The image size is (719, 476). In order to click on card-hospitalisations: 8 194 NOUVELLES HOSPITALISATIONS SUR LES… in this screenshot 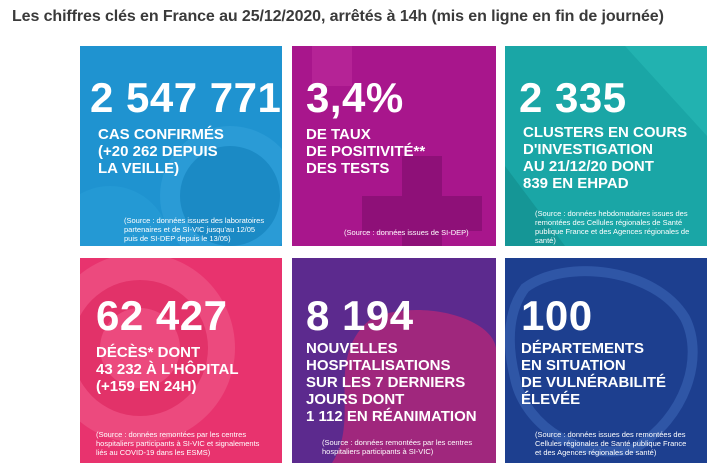, I will do `click(394, 360)`.